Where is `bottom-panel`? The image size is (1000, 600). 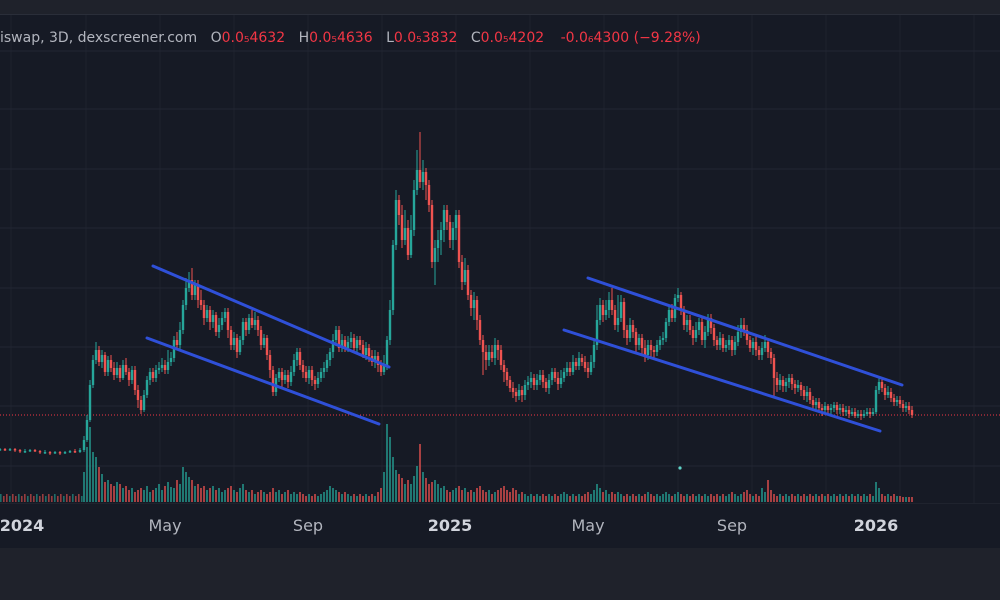 bottom-panel is located at coordinates (500, 574).